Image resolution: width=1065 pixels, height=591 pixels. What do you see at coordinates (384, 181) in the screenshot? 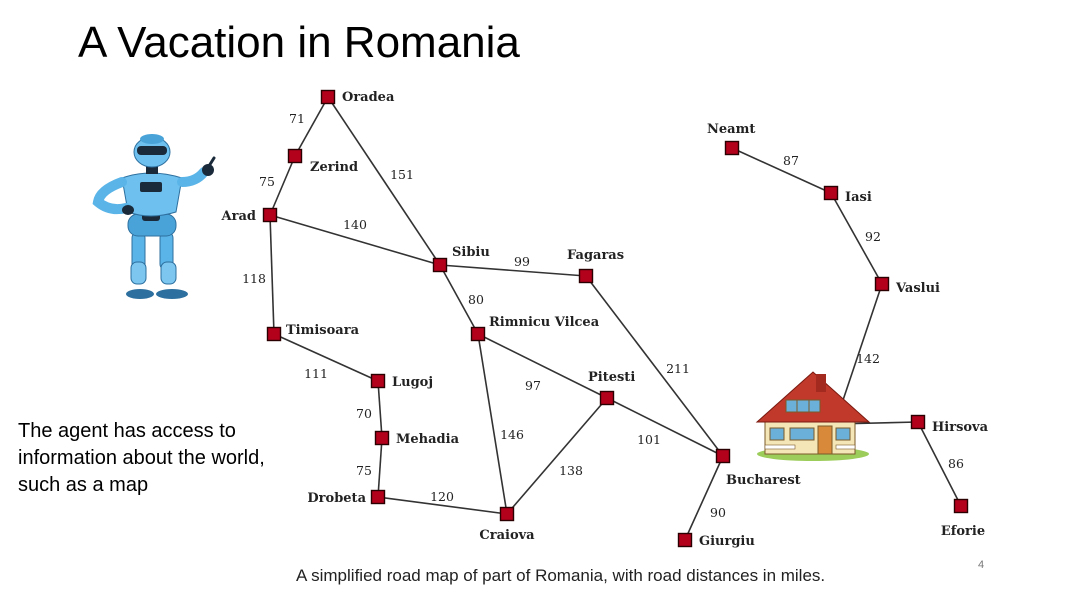
I see `road-oradea-sibiu` at bounding box center [384, 181].